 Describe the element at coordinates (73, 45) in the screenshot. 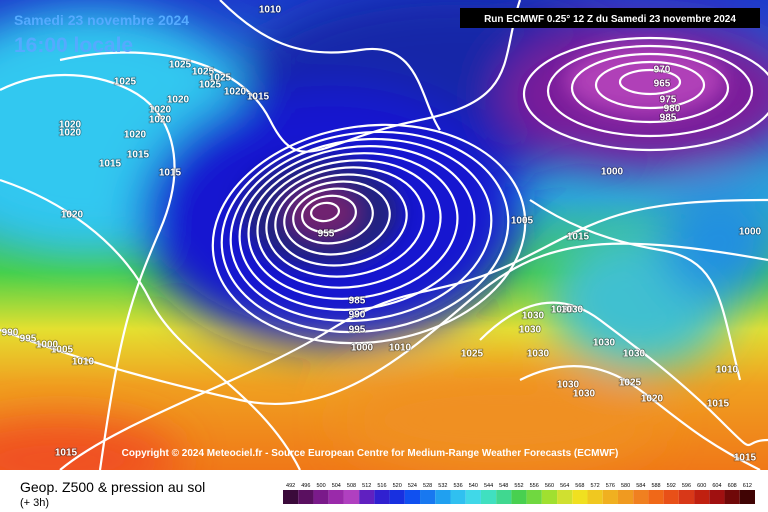

I see `time: 16:00 locale` at that location.